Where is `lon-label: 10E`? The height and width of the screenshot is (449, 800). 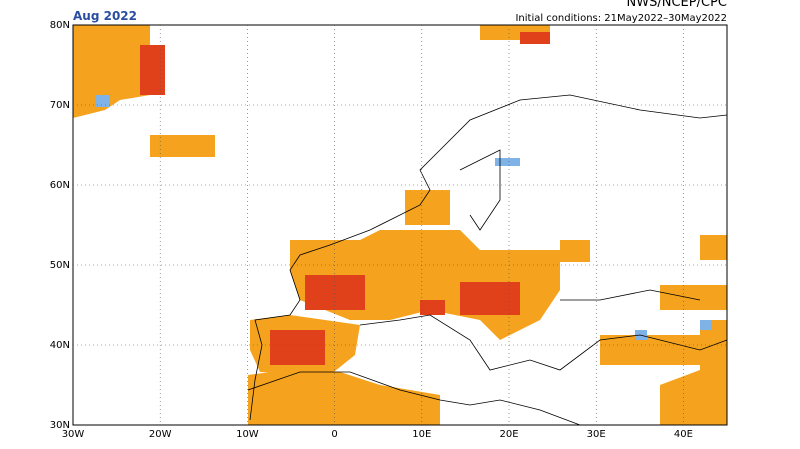
lon-label: 10E is located at coordinates (421, 434).